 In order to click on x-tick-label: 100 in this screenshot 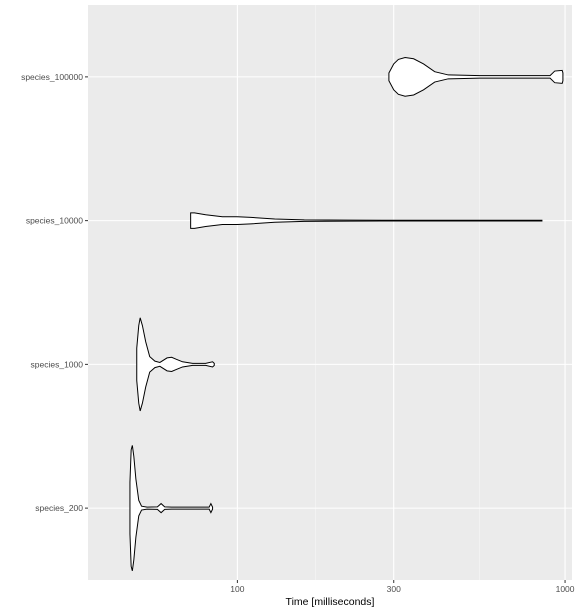, I will do `click(237, 589)`.